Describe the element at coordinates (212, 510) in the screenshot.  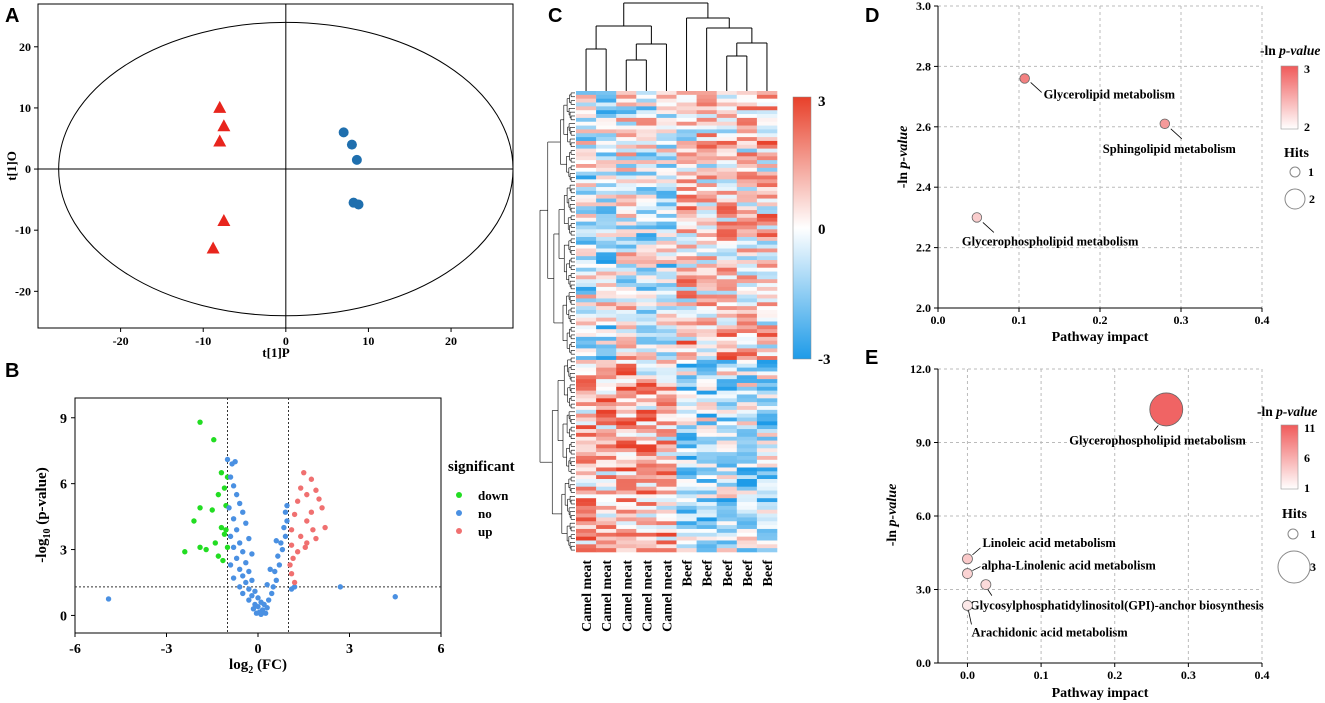
I see `panel-b-point-down` at that location.